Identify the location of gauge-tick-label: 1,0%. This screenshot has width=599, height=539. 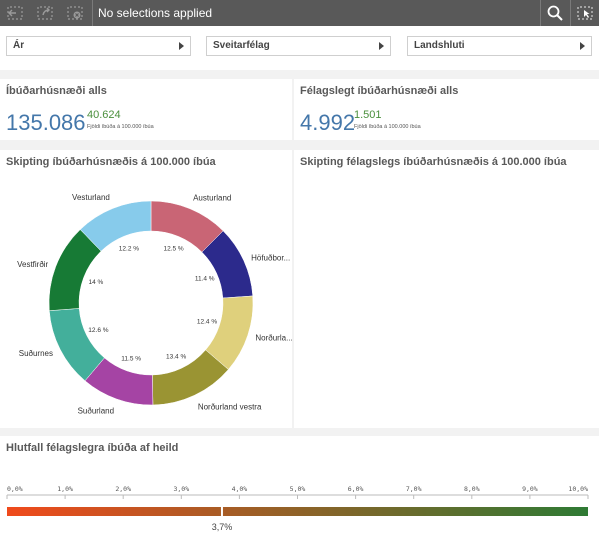
(65, 489).